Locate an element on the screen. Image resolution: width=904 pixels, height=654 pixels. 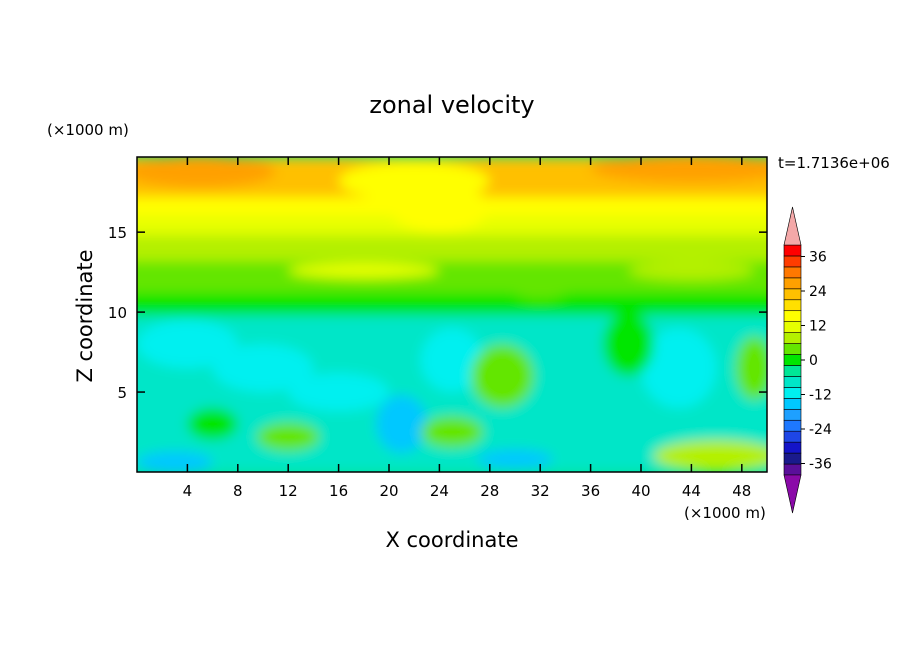
x-tick-label: 20 is located at coordinates (388, 491).